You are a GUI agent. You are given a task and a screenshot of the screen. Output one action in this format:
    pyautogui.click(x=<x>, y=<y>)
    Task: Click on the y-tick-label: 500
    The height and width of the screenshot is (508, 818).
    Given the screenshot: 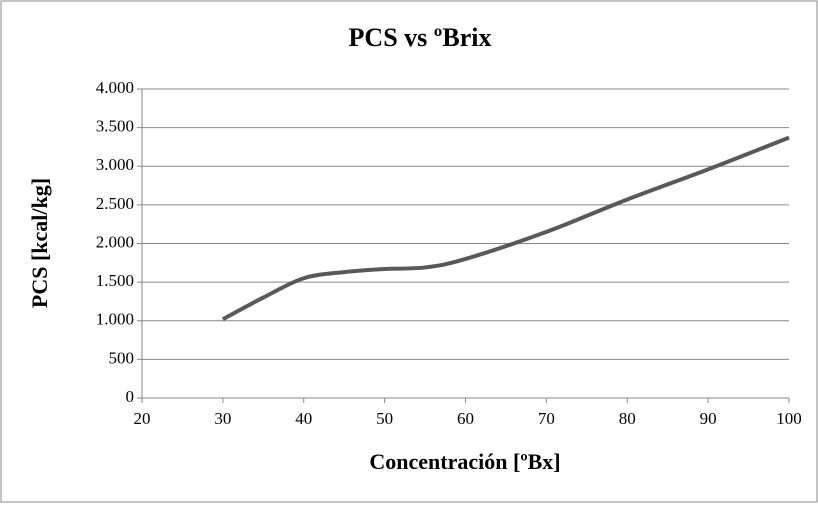 What is the action you would take?
    pyautogui.click(x=122, y=357)
    